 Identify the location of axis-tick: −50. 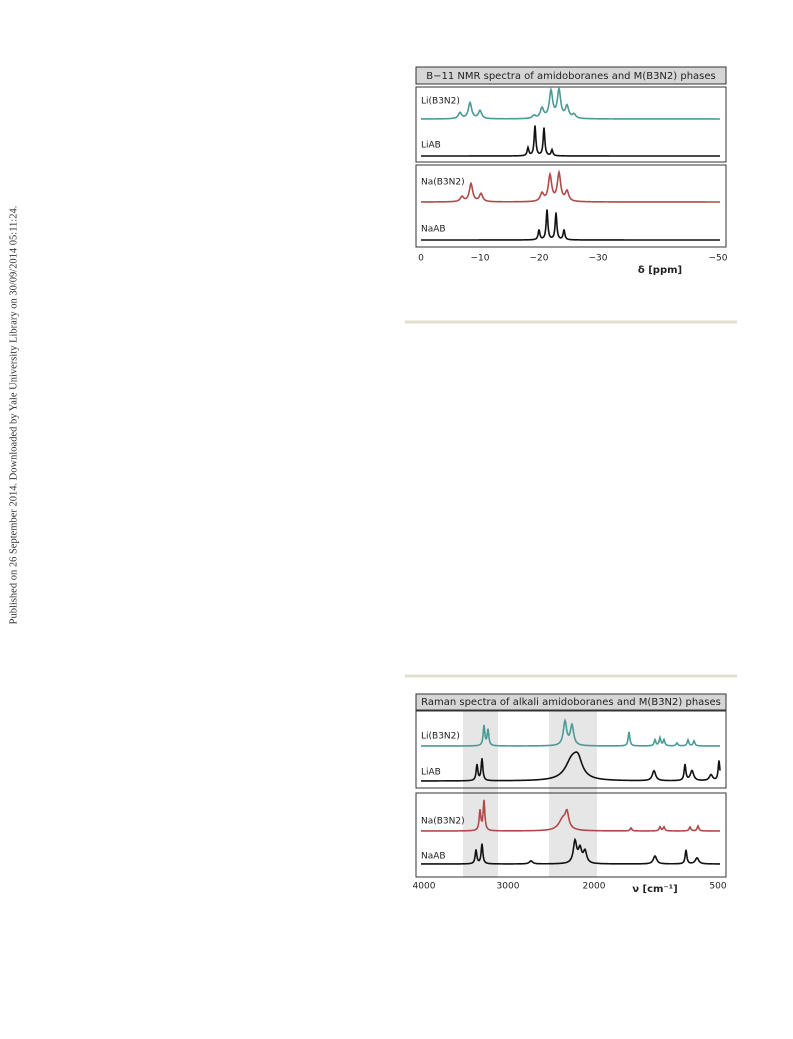
(718, 259).